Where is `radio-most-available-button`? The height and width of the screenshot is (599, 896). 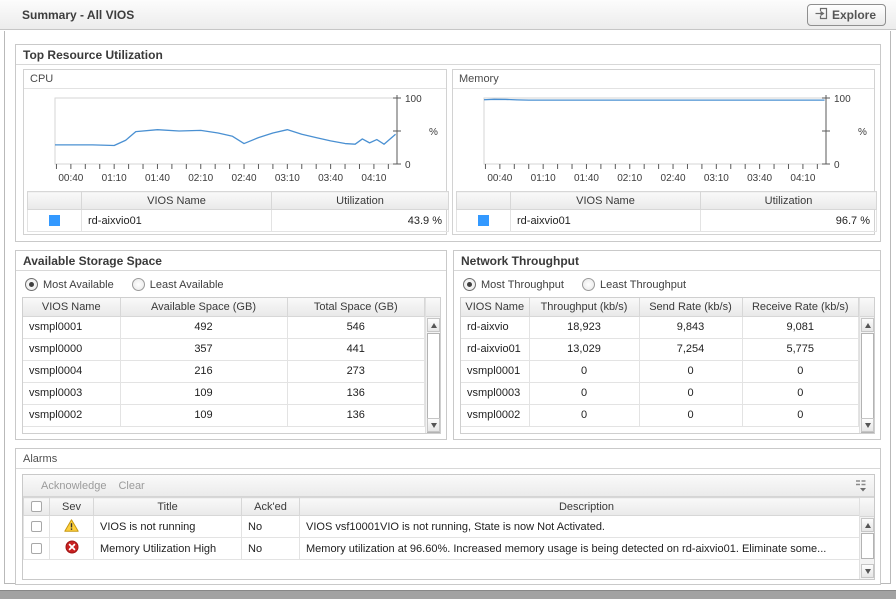 radio-most-available-button is located at coordinates (31, 284).